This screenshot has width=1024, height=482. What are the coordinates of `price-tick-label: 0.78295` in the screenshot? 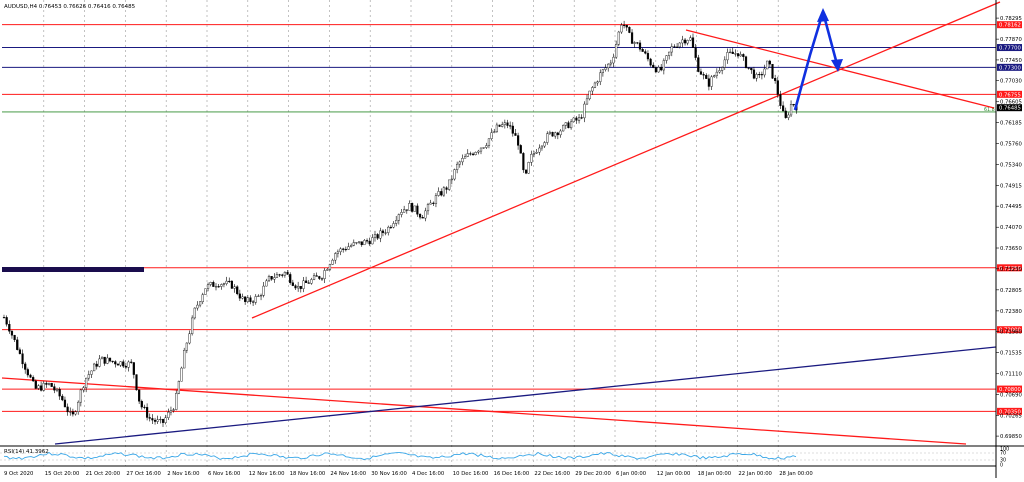 It's located at (1011, 19).